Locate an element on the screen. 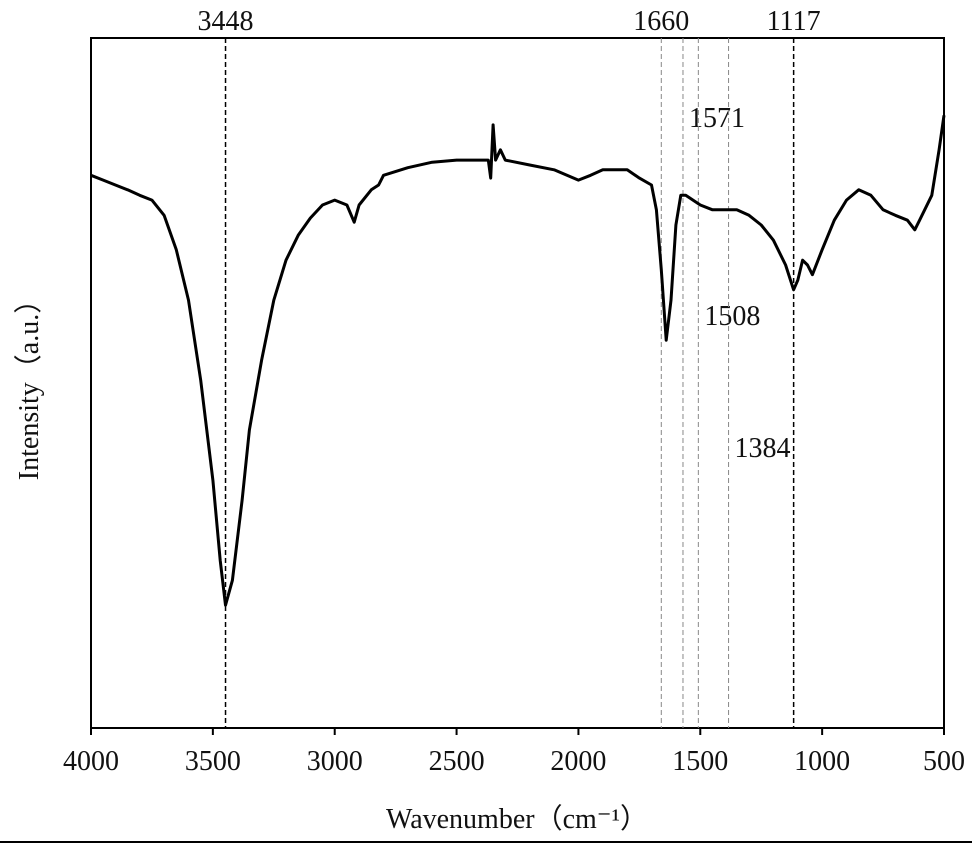 This screenshot has height=844, width=972. x-tick-label: 4000 is located at coordinates (91, 761).